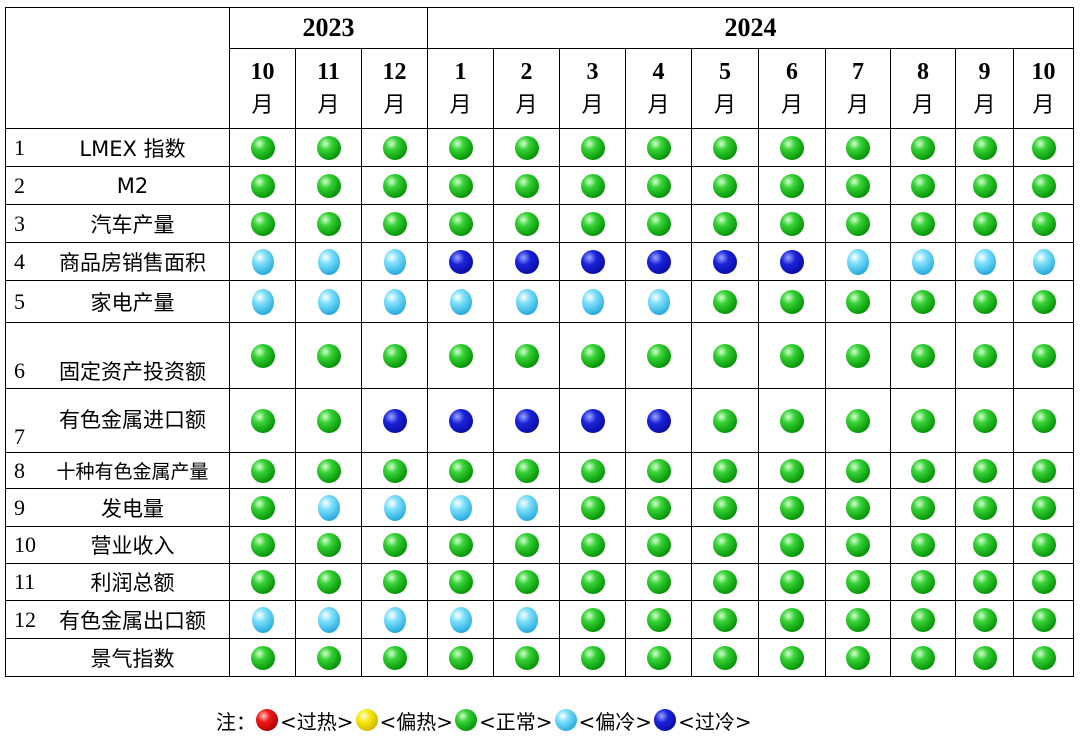  I want to click on indicator-row: 7 有色金属进口额, so click(539, 420).